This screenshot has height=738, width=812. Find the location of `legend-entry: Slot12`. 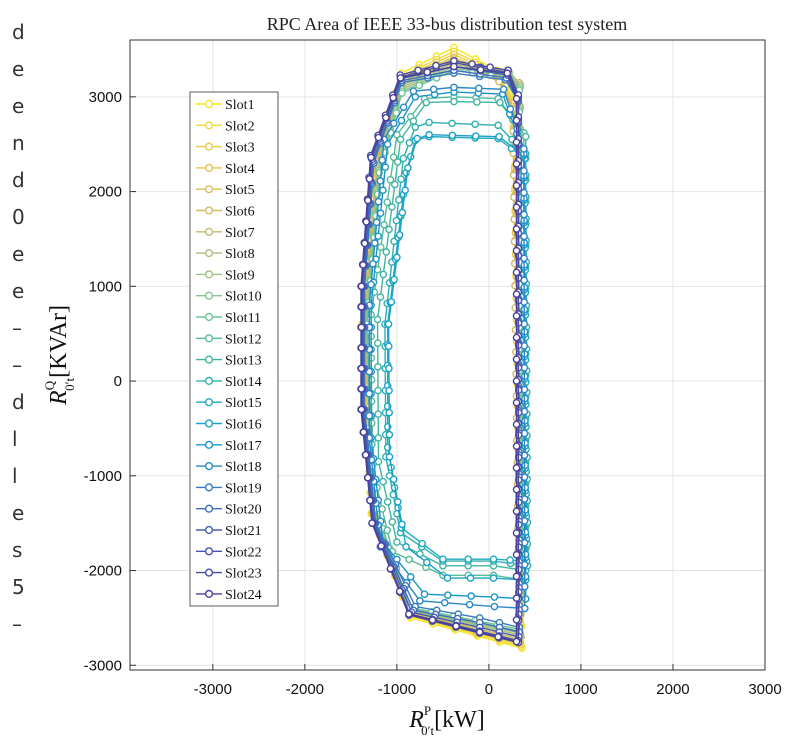

legend-entry: Slot12 is located at coordinates (243, 339).